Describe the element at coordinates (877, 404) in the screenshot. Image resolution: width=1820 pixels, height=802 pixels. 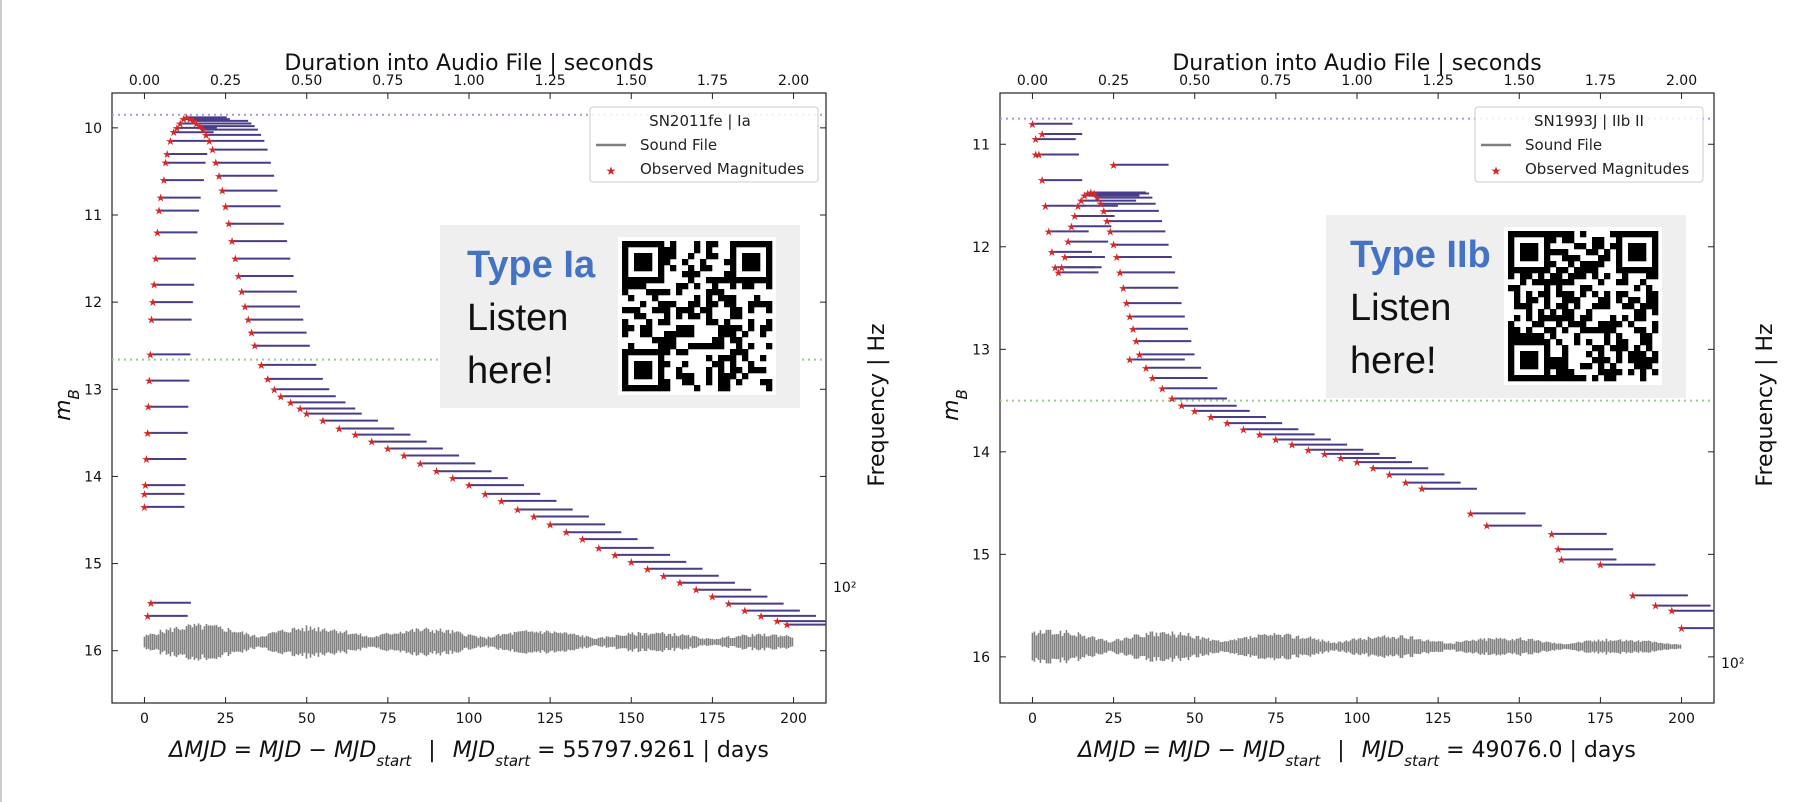
I see `right-axis-label: Frequency | Hz` at that location.